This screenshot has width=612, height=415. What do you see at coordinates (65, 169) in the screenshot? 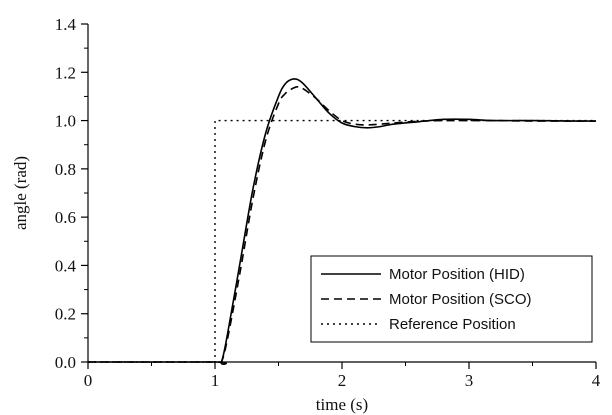
I see `y-tick-label: 0.8` at bounding box center [65, 169].